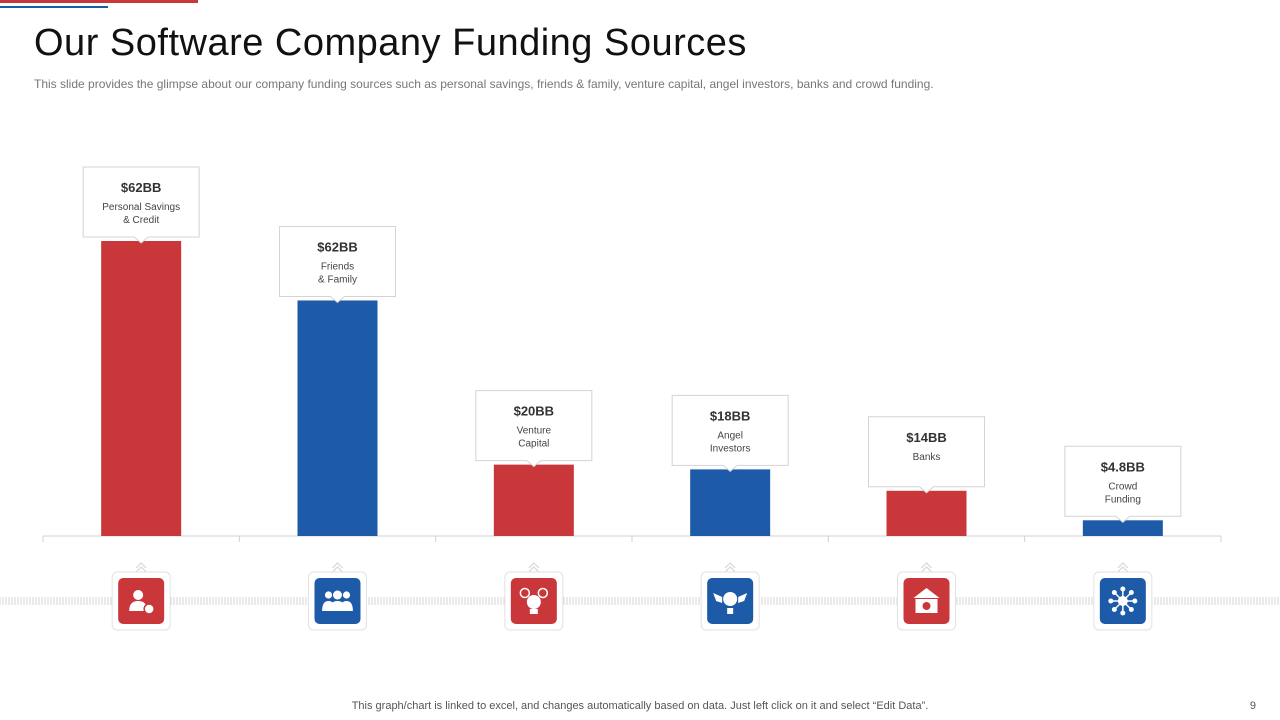 The height and width of the screenshot is (720, 1280). Describe the element at coordinates (927, 457) in the screenshot. I see `category-label: Banks` at that location.